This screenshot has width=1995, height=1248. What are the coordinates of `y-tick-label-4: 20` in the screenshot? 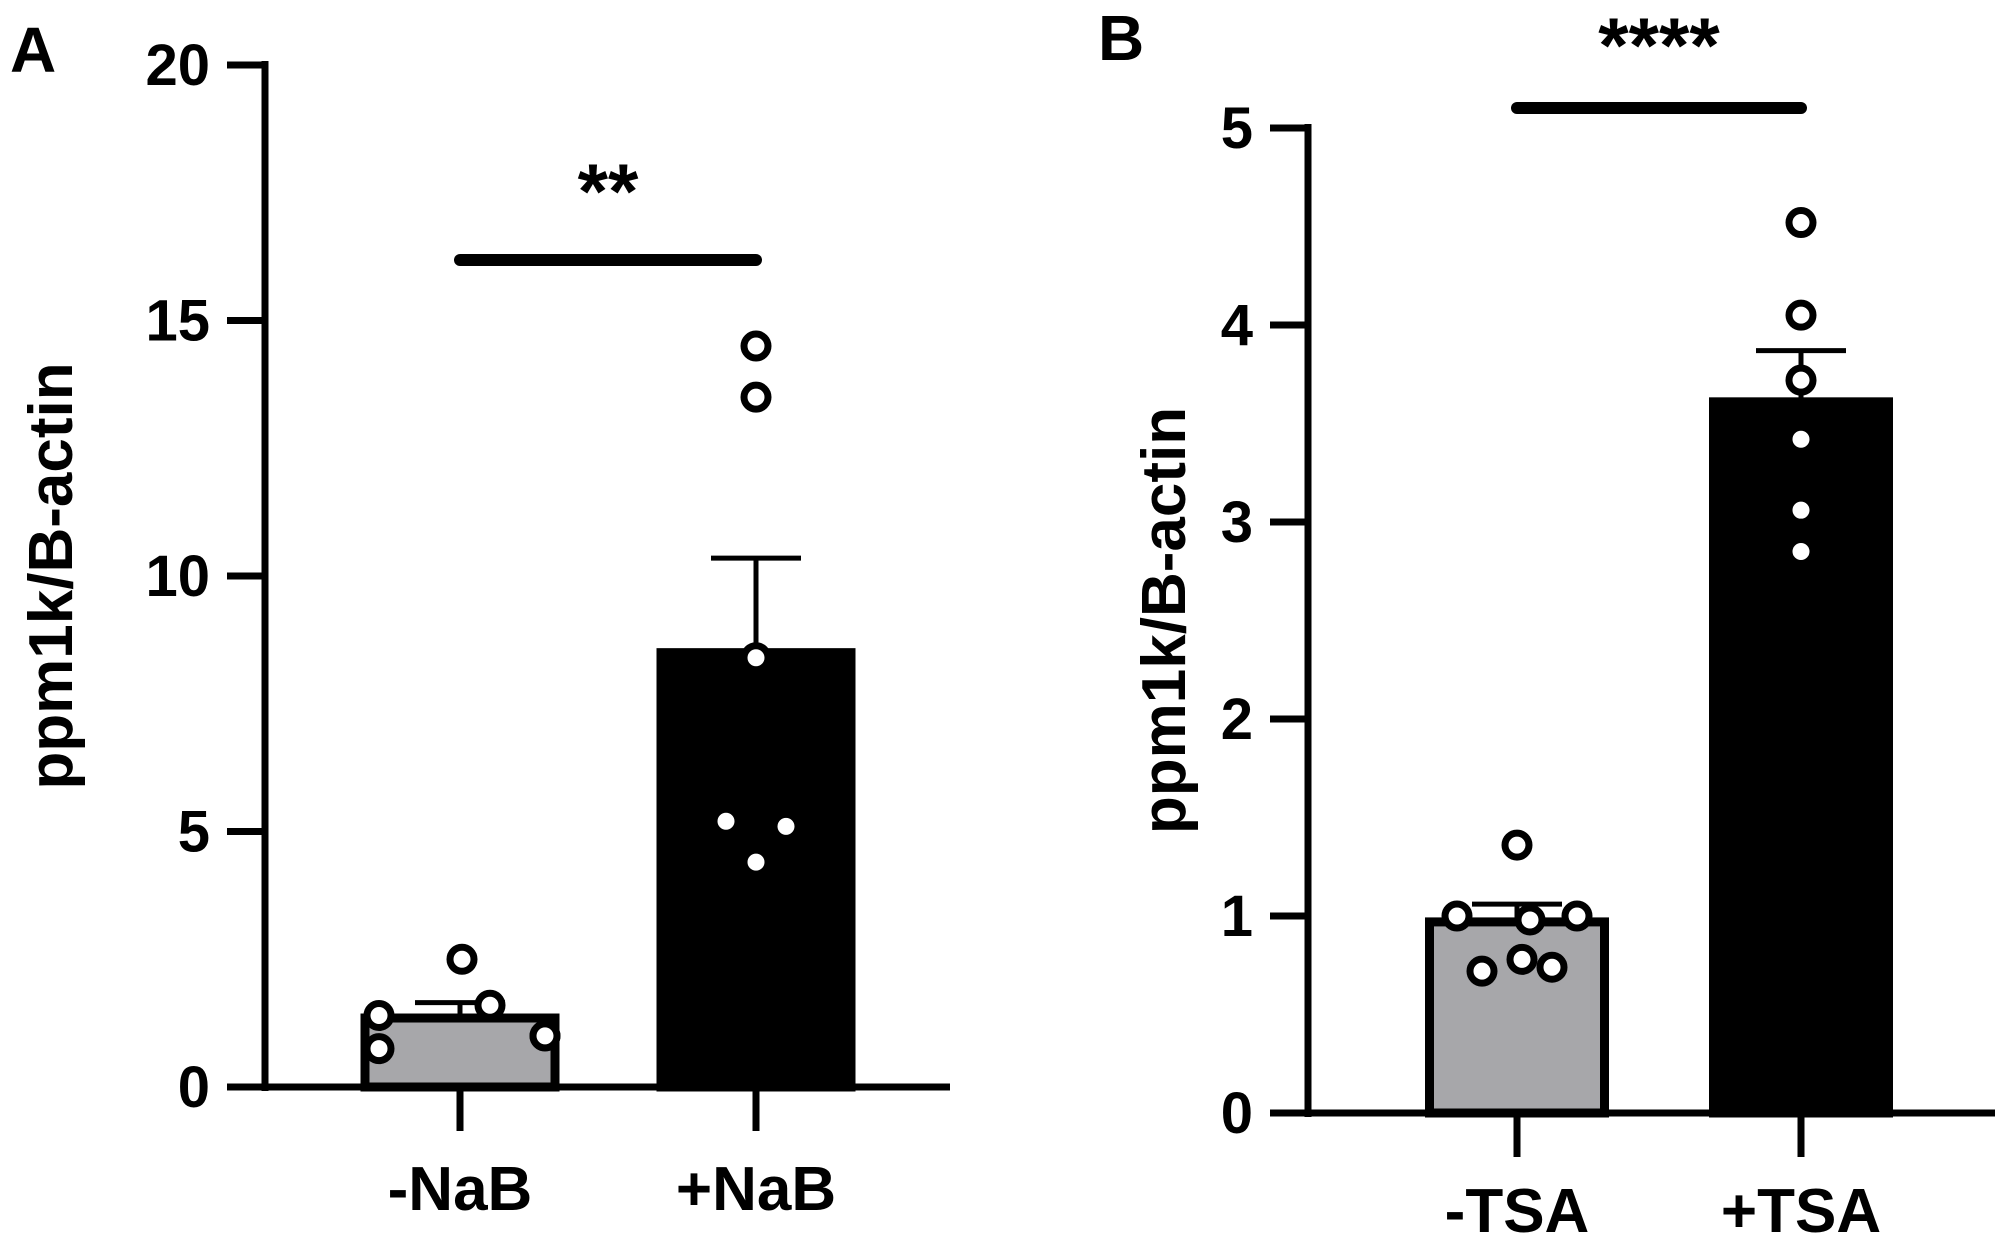 It's located at (177, 65).